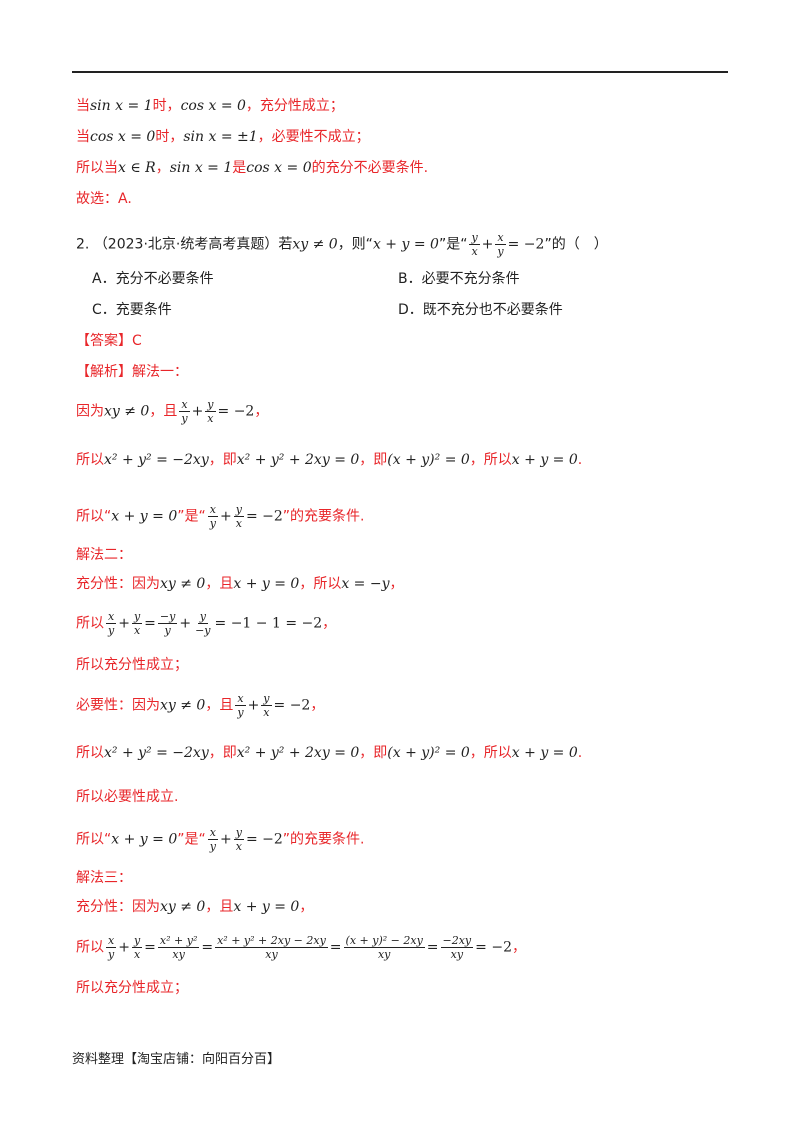  I want to click on text: ，充分性成立；, so click(294, 106).